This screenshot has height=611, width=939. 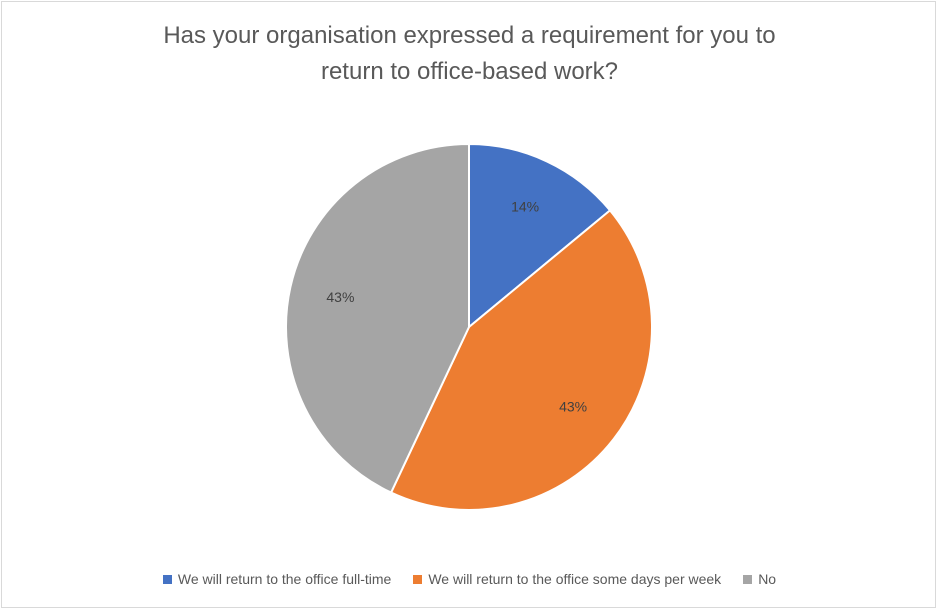 I want to click on legend-item-no: No, so click(x=759, y=579).